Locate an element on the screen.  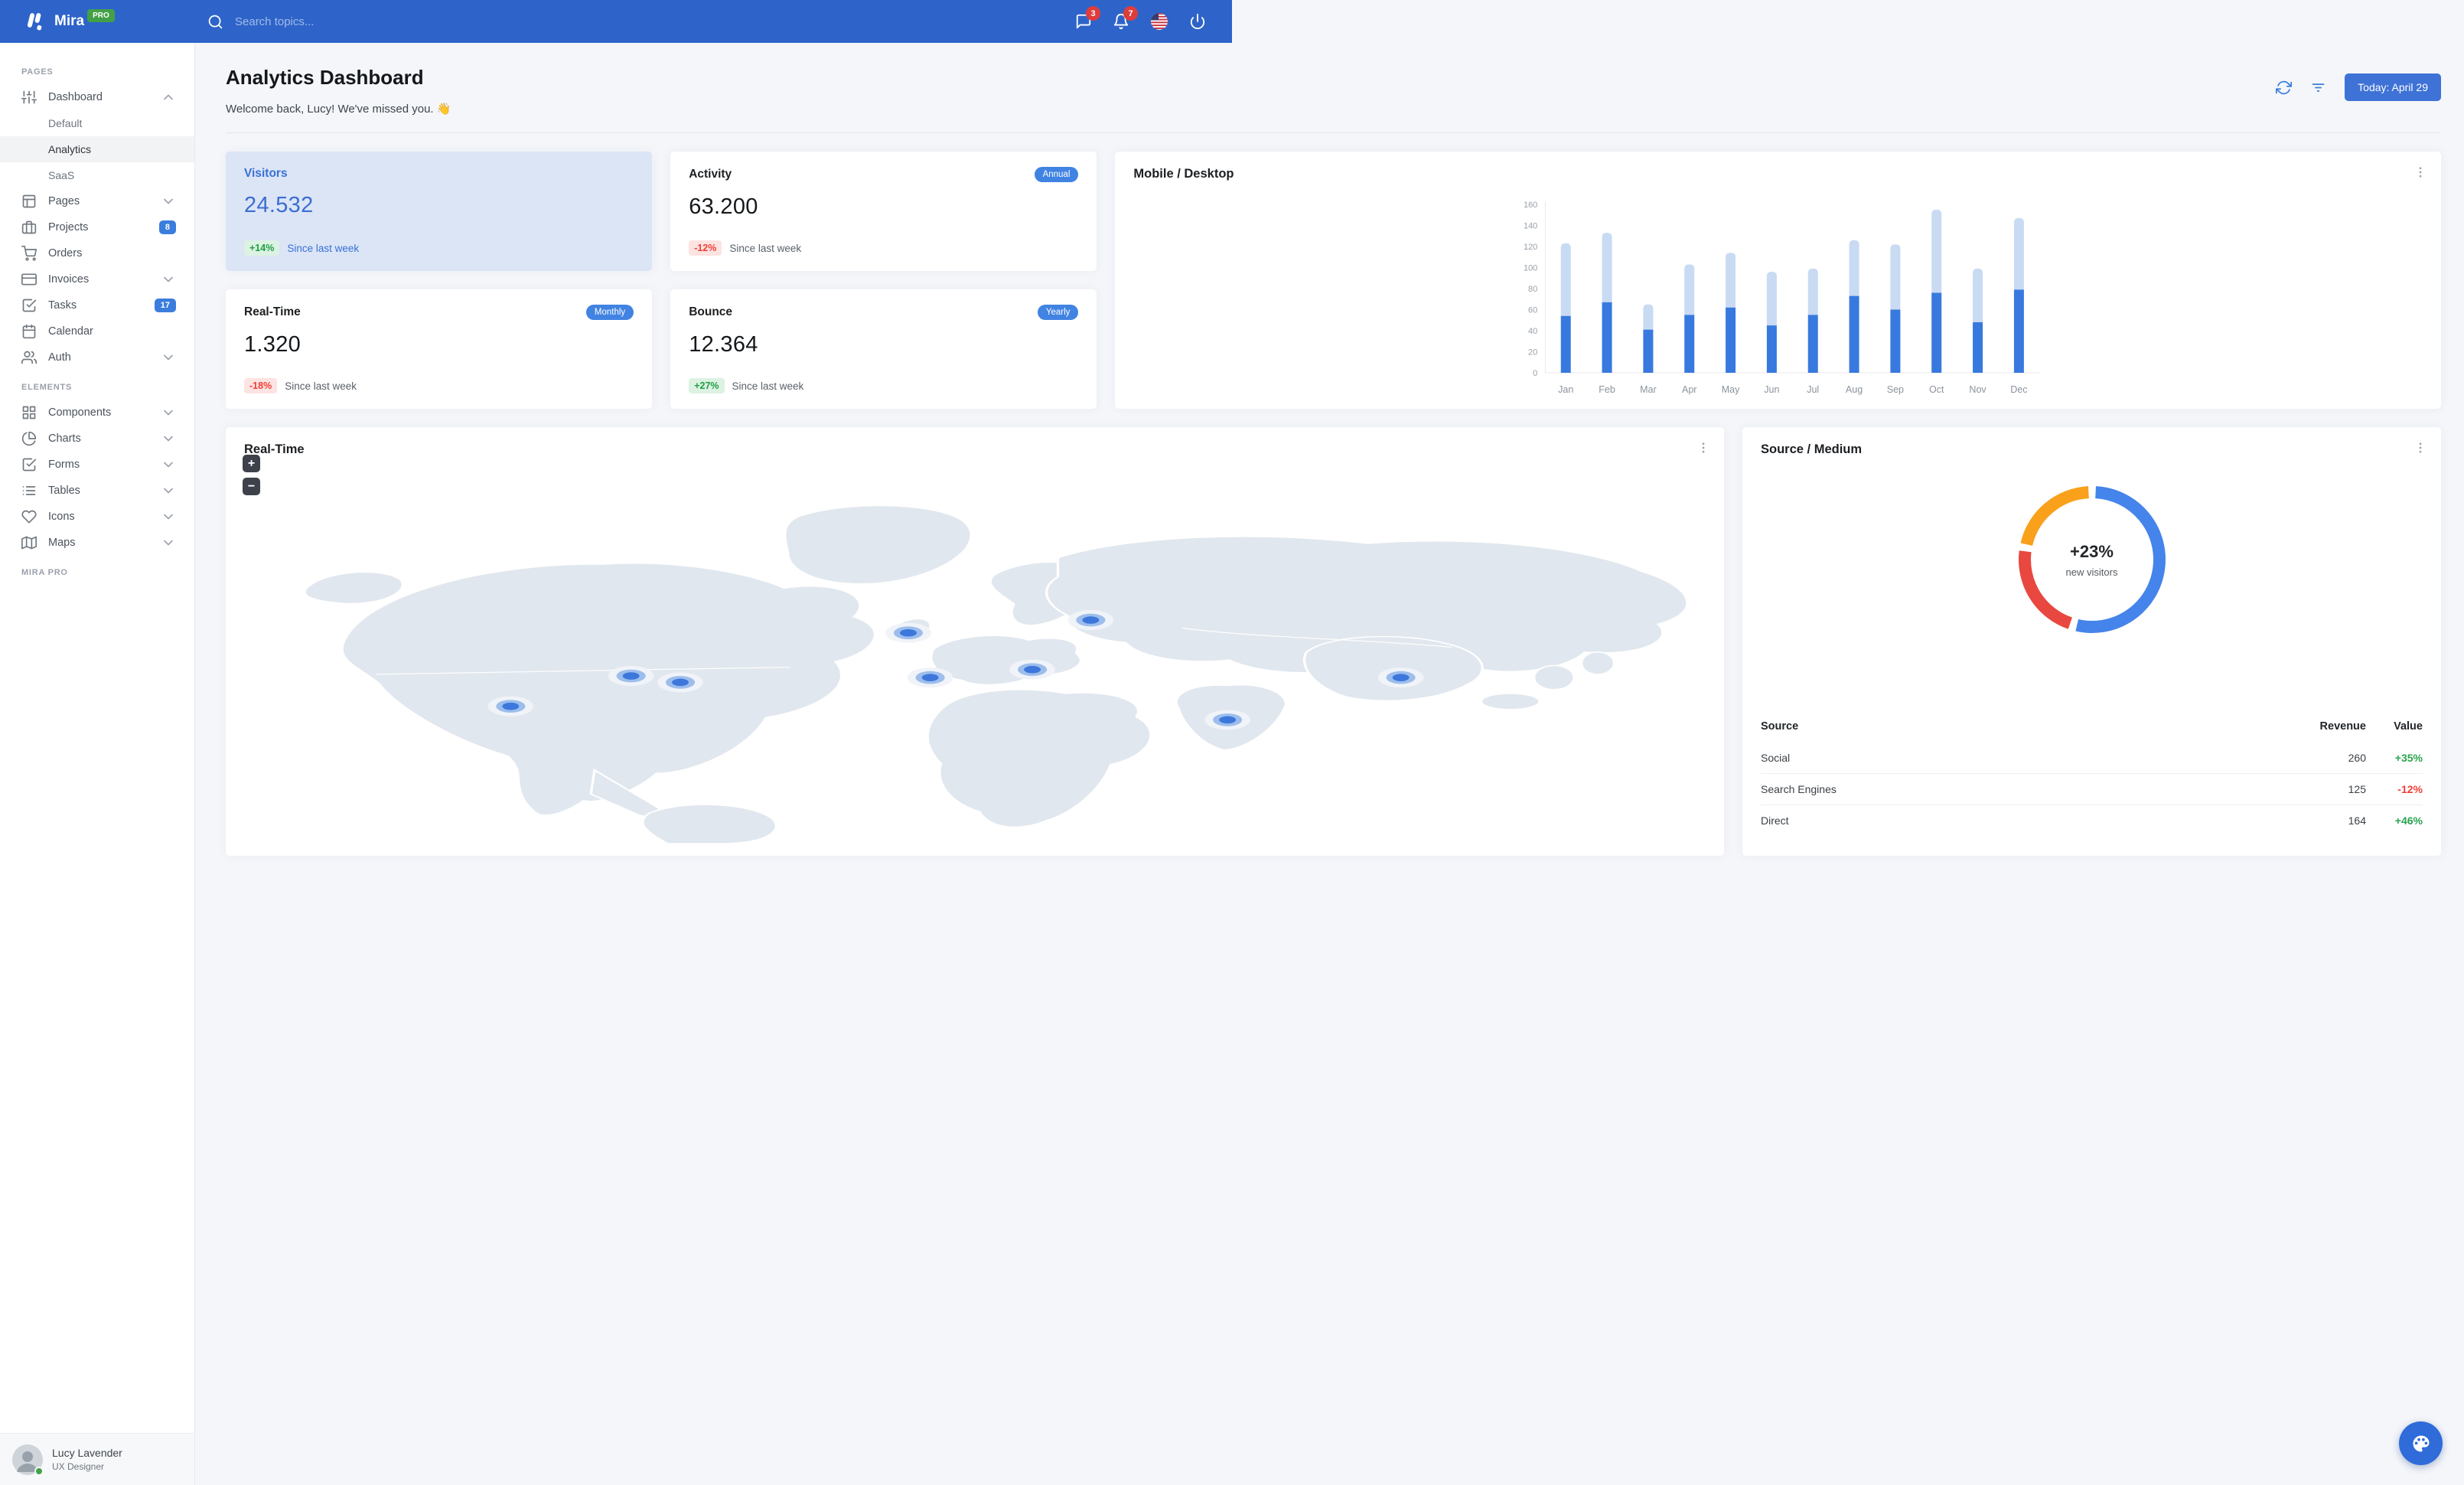
sidebar-item-maps: Maps is located at coordinates (97, 543).